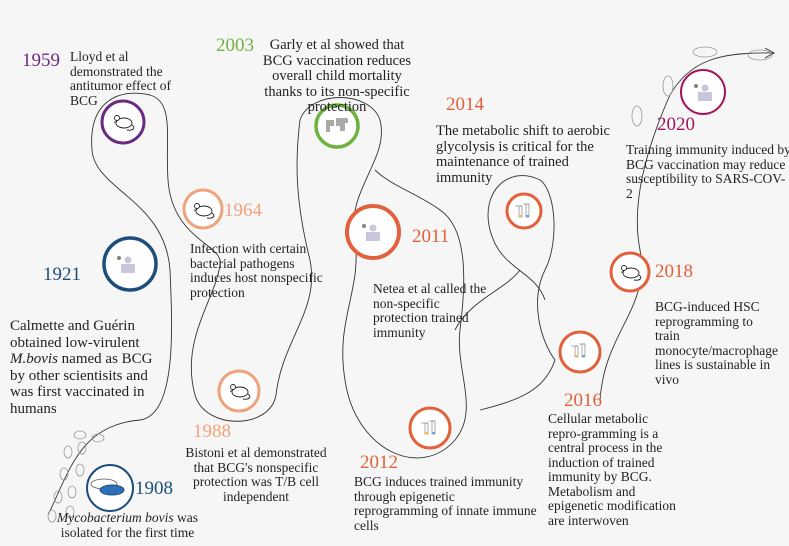  What do you see at coordinates (430, 428) in the screenshot?
I see `icon-2012` at bounding box center [430, 428].